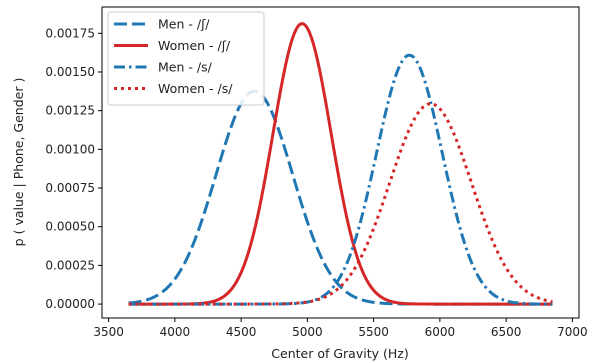 This screenshot has height=363, width=597. I want to click on y-tick-label: 0.00025, so click(70, 265).